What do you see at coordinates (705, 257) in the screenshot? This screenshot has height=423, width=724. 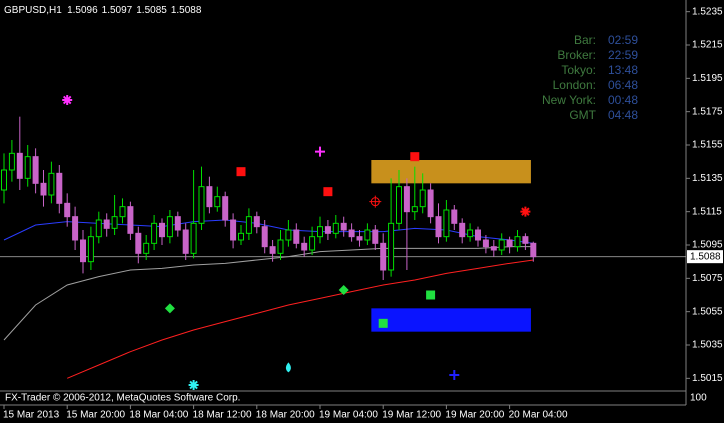 I see `price-label-box` at bounding box center [705, 257].